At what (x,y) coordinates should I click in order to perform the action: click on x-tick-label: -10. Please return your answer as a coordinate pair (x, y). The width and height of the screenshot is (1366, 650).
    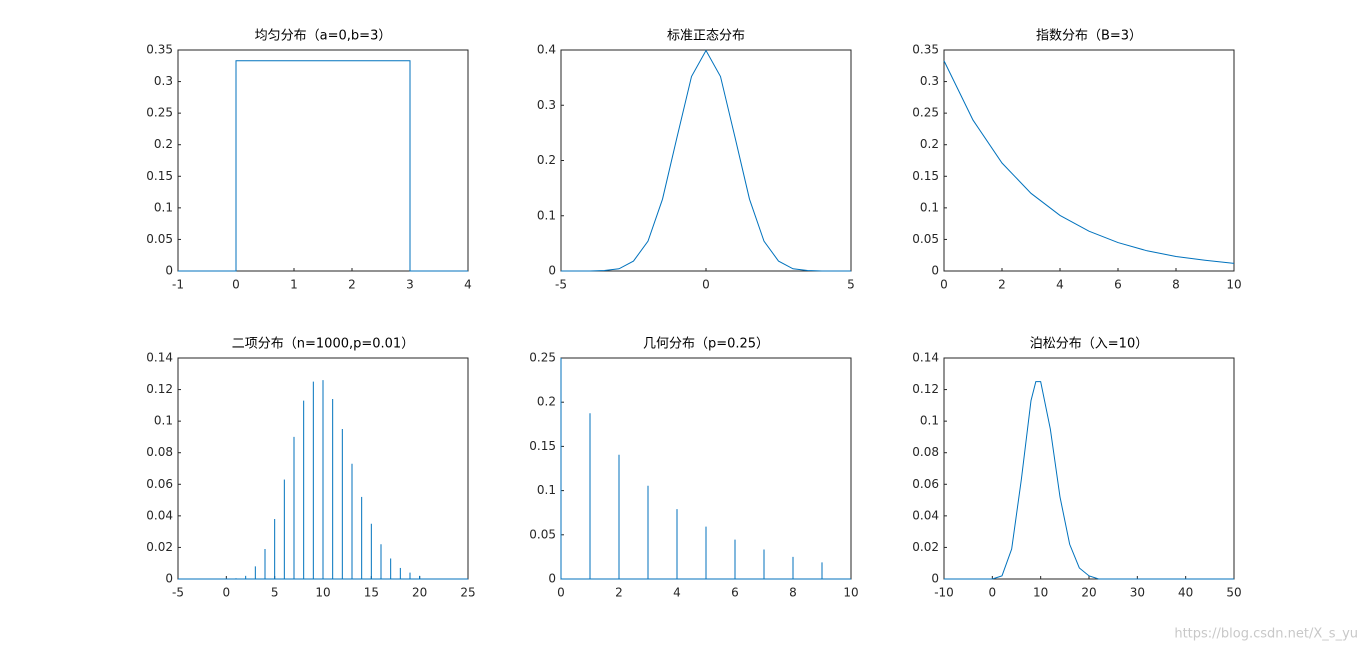
    Looking at the image, I should click on (944, 593).